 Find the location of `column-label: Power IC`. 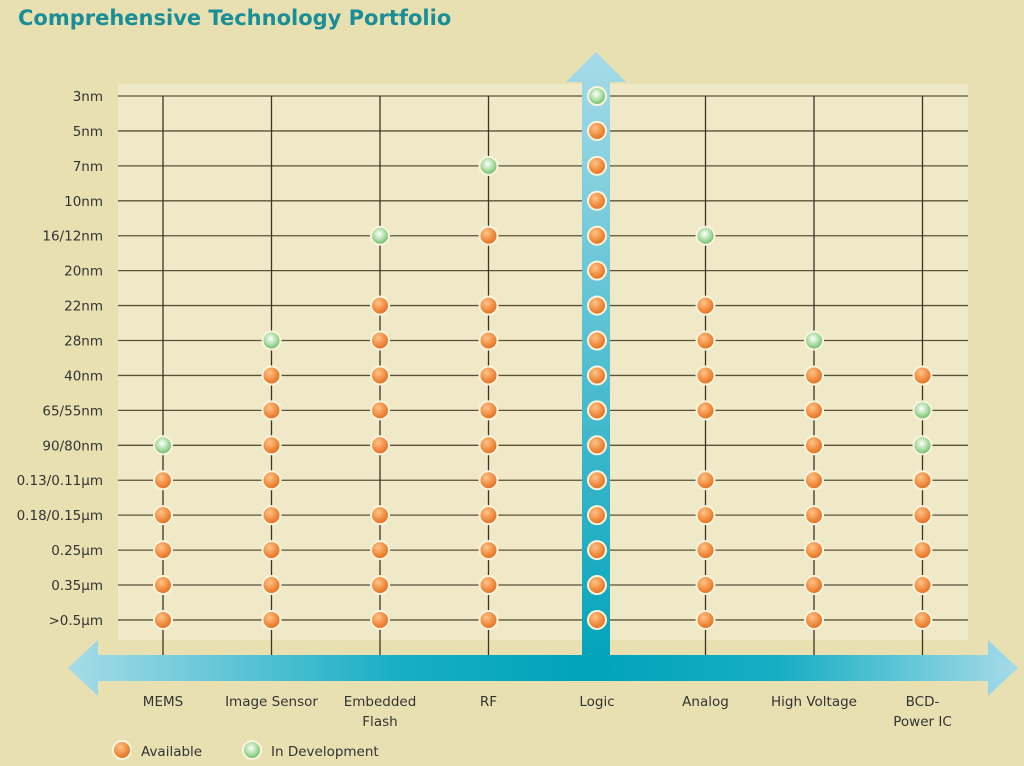

column-label: Power IC is located at coordinates (922, 722).